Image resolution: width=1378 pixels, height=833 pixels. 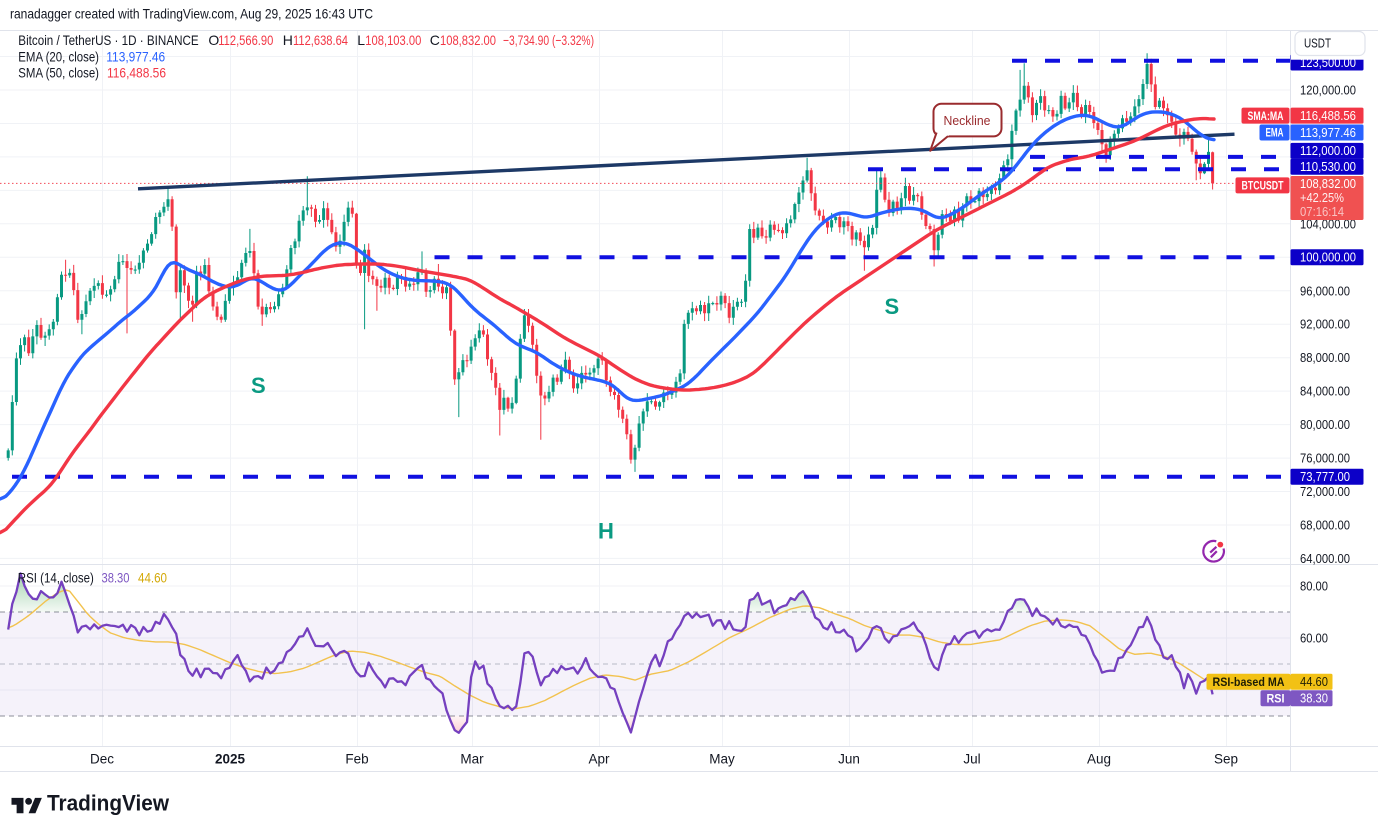 What do you see at coordinates (599, 759) in the screenshot?
I see `svg-text: Apr` at bounding box center [599, 759].